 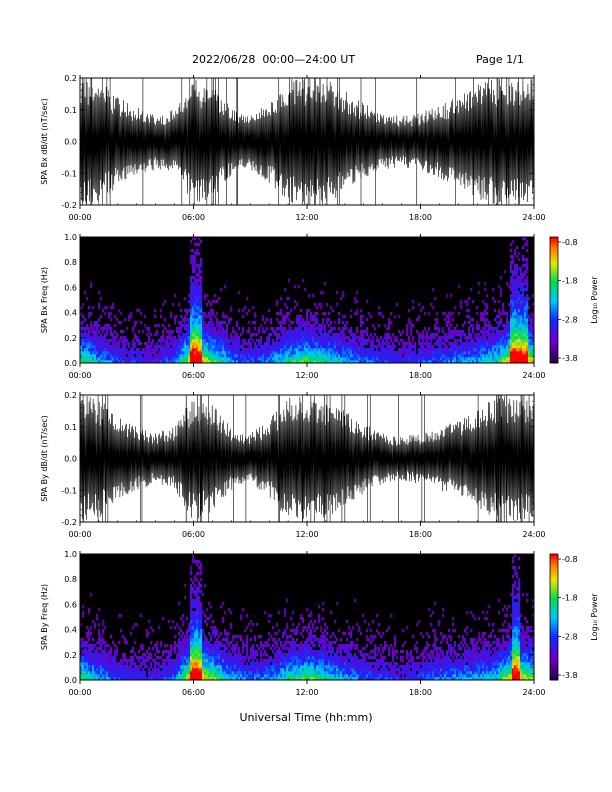 I want to click on y-axis-title: SPA Bx Freq (Hz), so click(x=44, y=300).